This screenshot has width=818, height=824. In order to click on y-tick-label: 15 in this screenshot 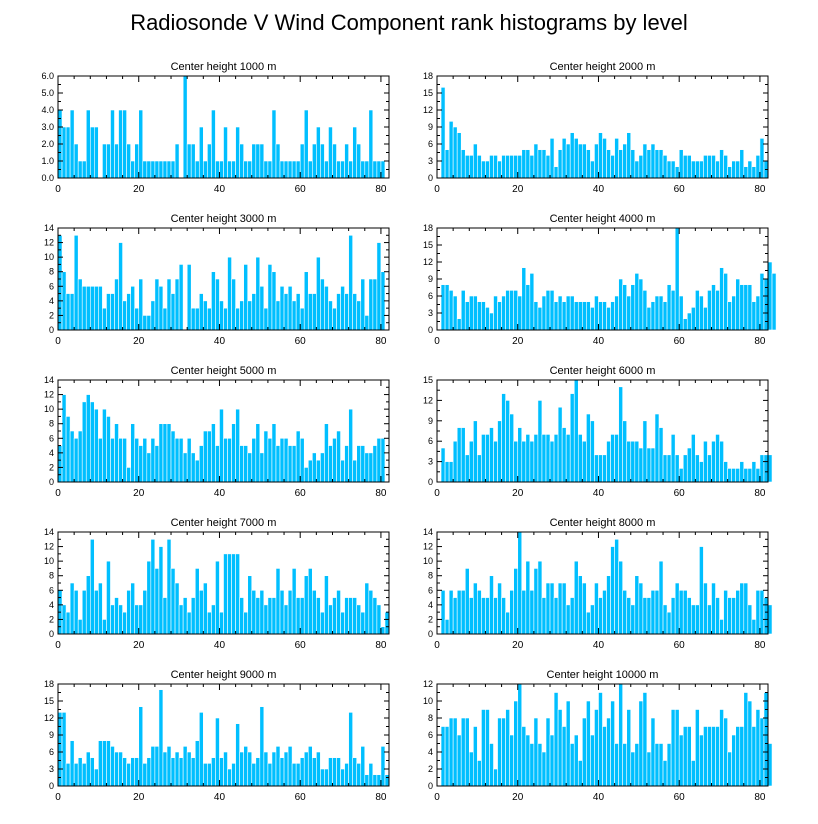, I will do `click(428, 93)`.